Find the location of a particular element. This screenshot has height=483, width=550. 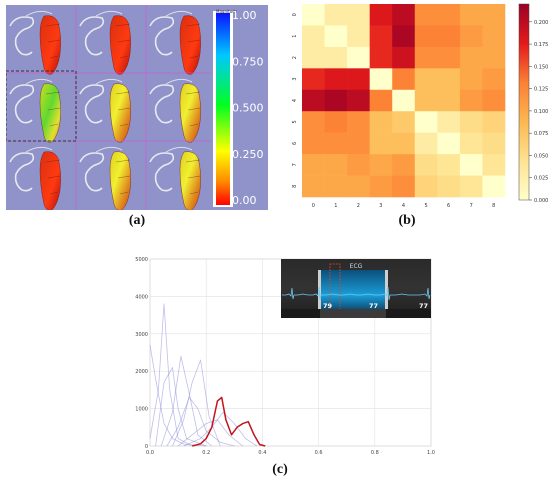

heatmap-y-tick: 4 is located at coordinates (295, 100).